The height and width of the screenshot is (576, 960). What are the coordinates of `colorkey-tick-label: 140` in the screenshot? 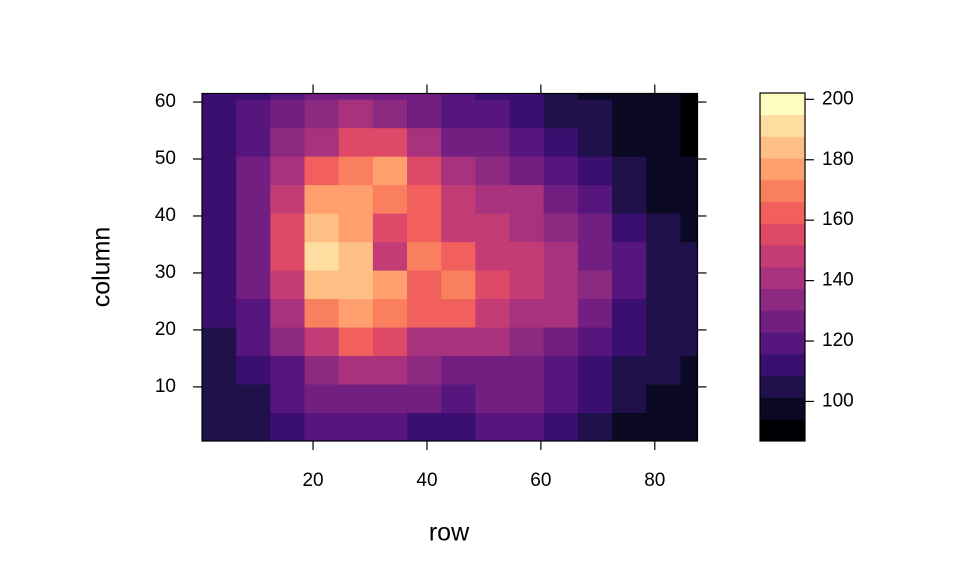 It's located at (838, 280).